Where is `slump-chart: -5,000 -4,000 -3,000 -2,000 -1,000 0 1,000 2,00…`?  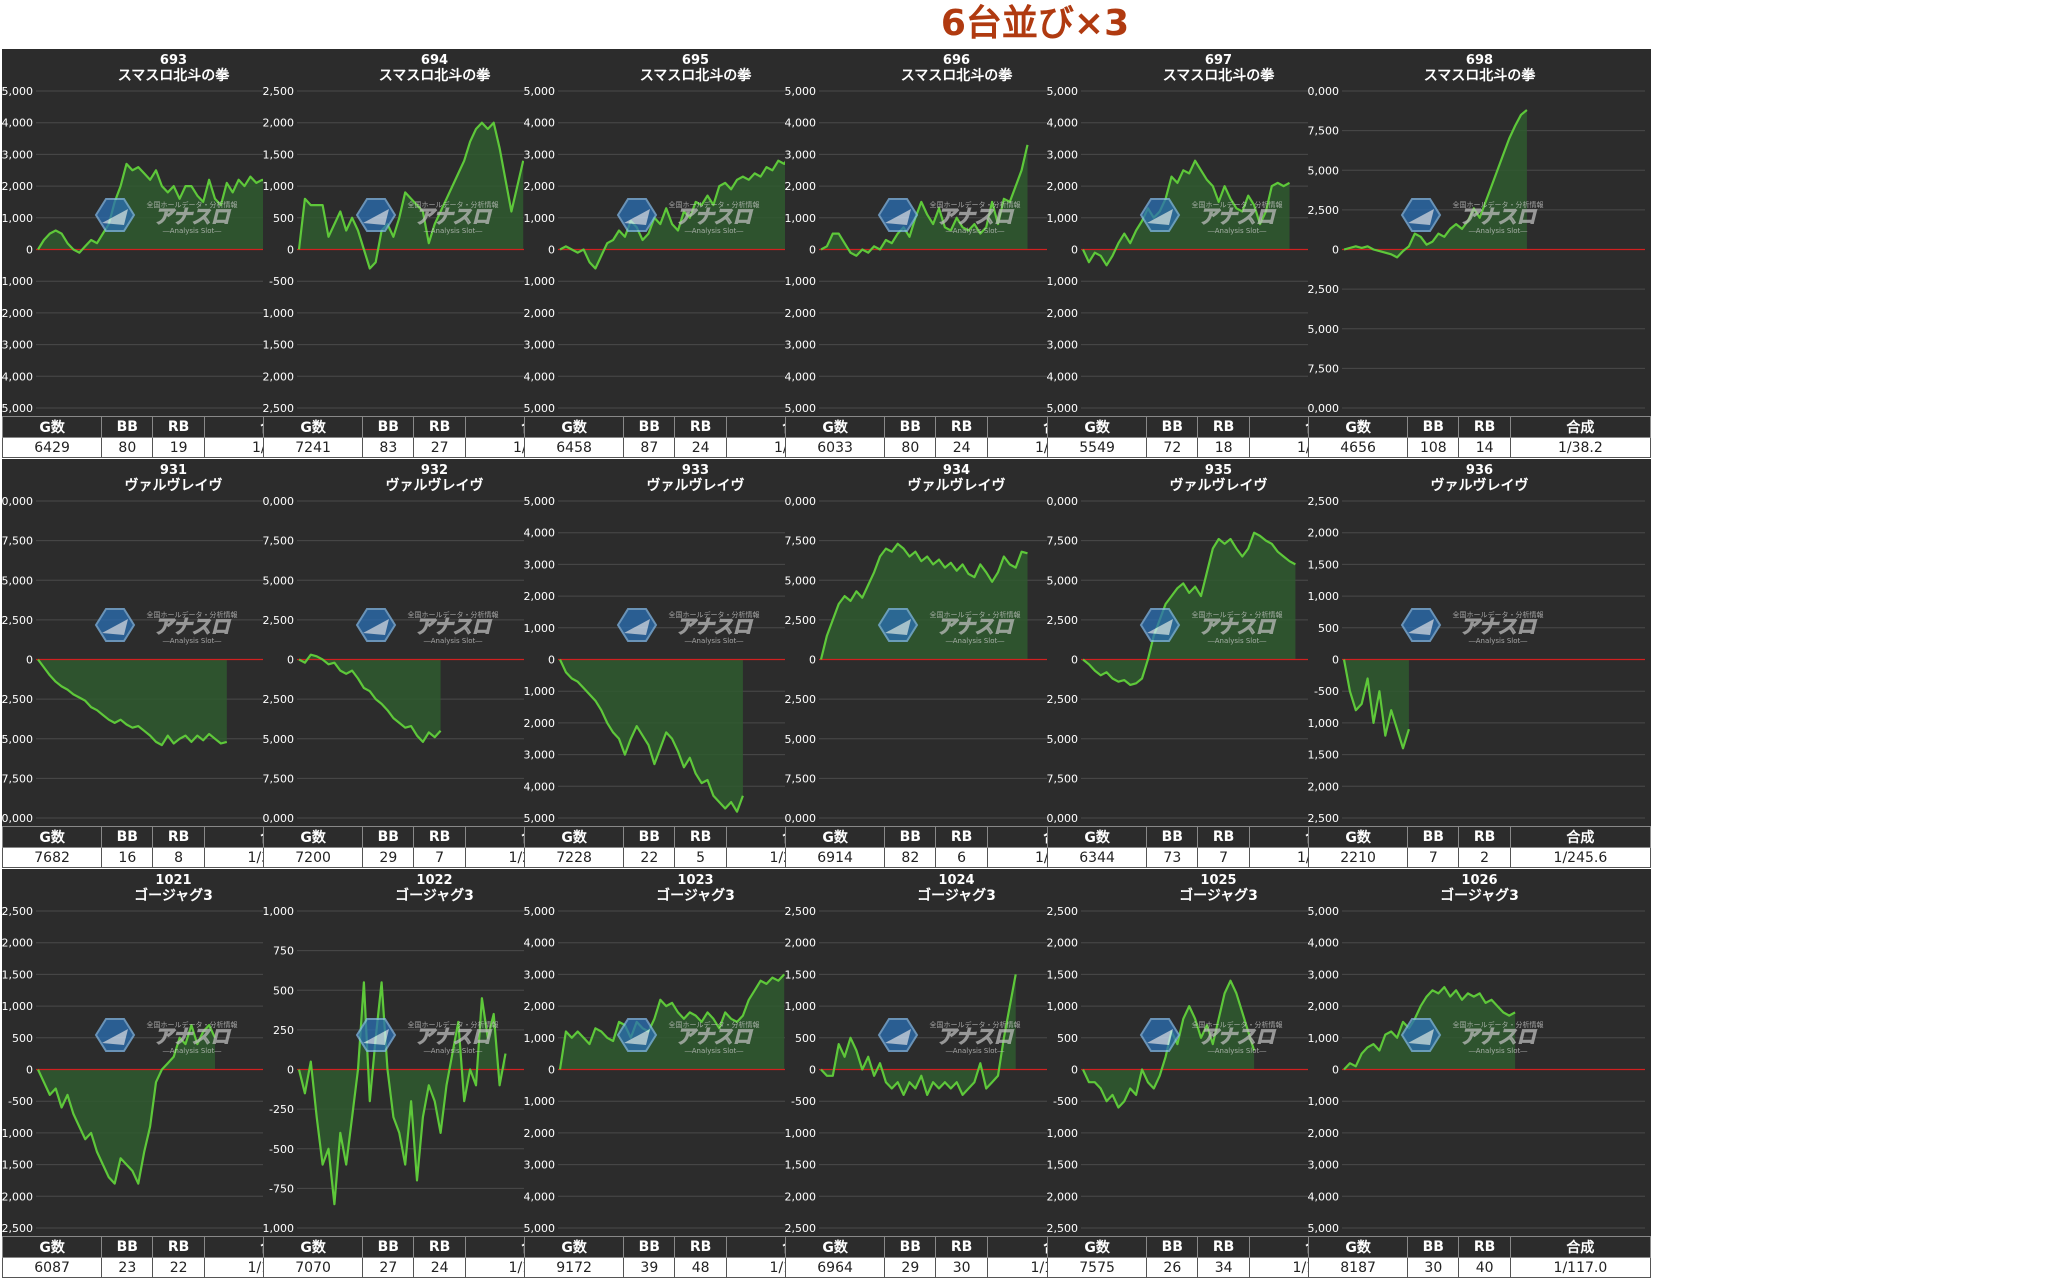 slump-chart: -5,000 -4,000 -3,000 -2,000 -1,000 0 1,000 2,00… is located at coordinates (1476, 1054).